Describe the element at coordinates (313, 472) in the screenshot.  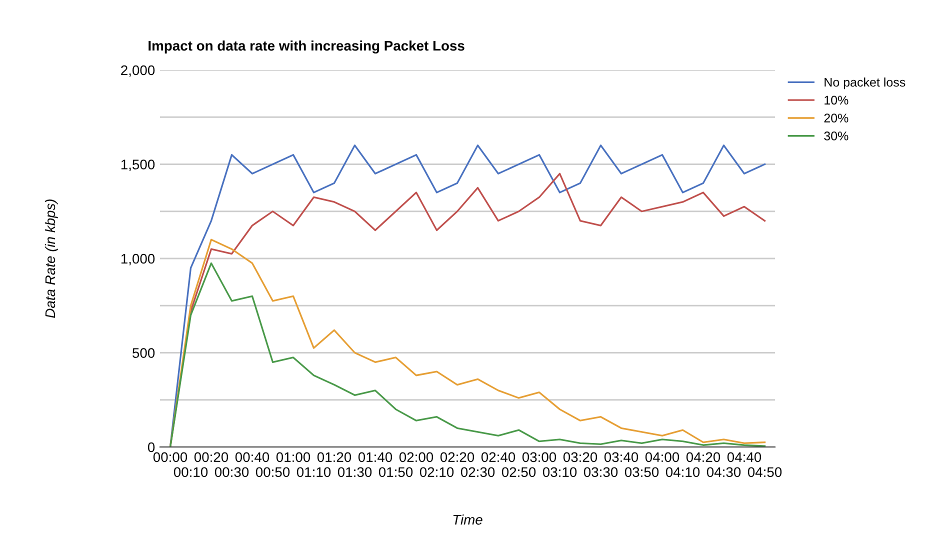
I see `x-tick-label: 01:10` at that location.